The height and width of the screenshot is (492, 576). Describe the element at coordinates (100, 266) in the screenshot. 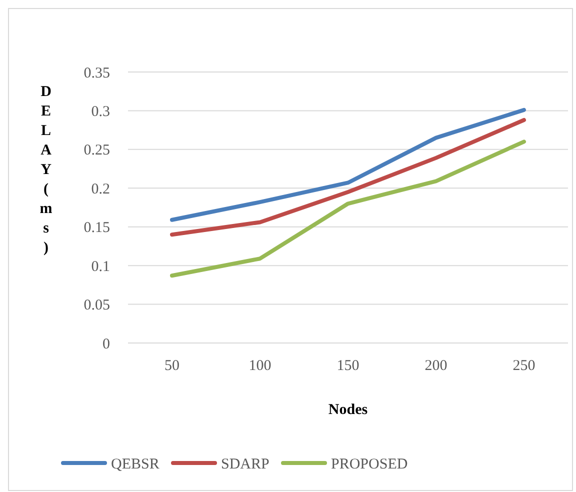

I see `y-tick-label: 0.1` at that location.